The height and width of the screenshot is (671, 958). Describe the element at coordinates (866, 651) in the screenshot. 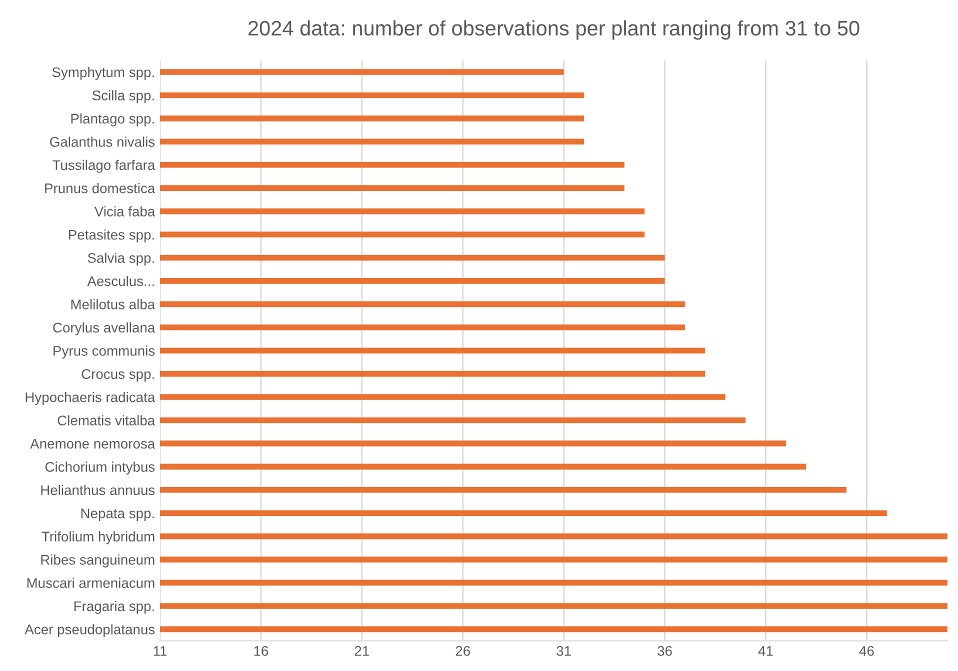

I see `x-tick-label: 46` at that location.